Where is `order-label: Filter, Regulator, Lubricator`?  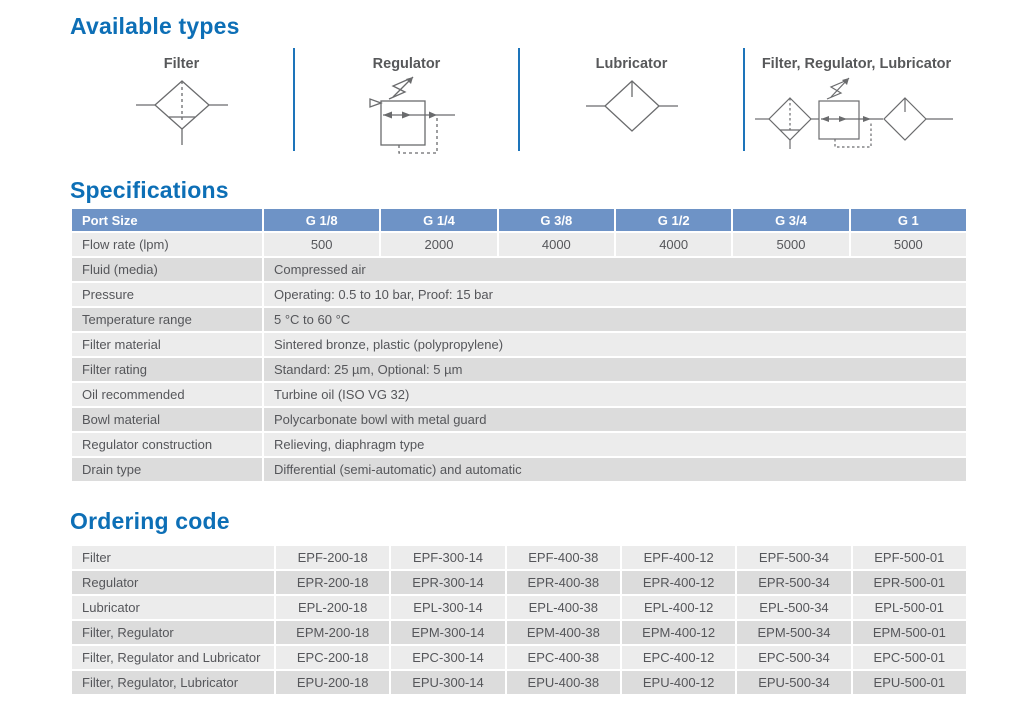
order-label: Filter, Regulator, Lubricator is located at coordinates (173, 682).